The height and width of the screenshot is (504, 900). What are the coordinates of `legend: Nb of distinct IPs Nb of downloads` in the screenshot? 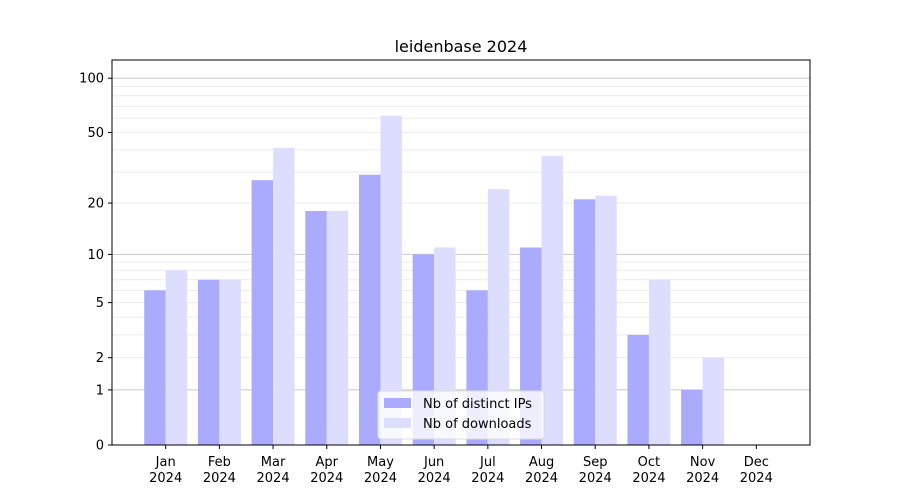 It's located at (461, 415).